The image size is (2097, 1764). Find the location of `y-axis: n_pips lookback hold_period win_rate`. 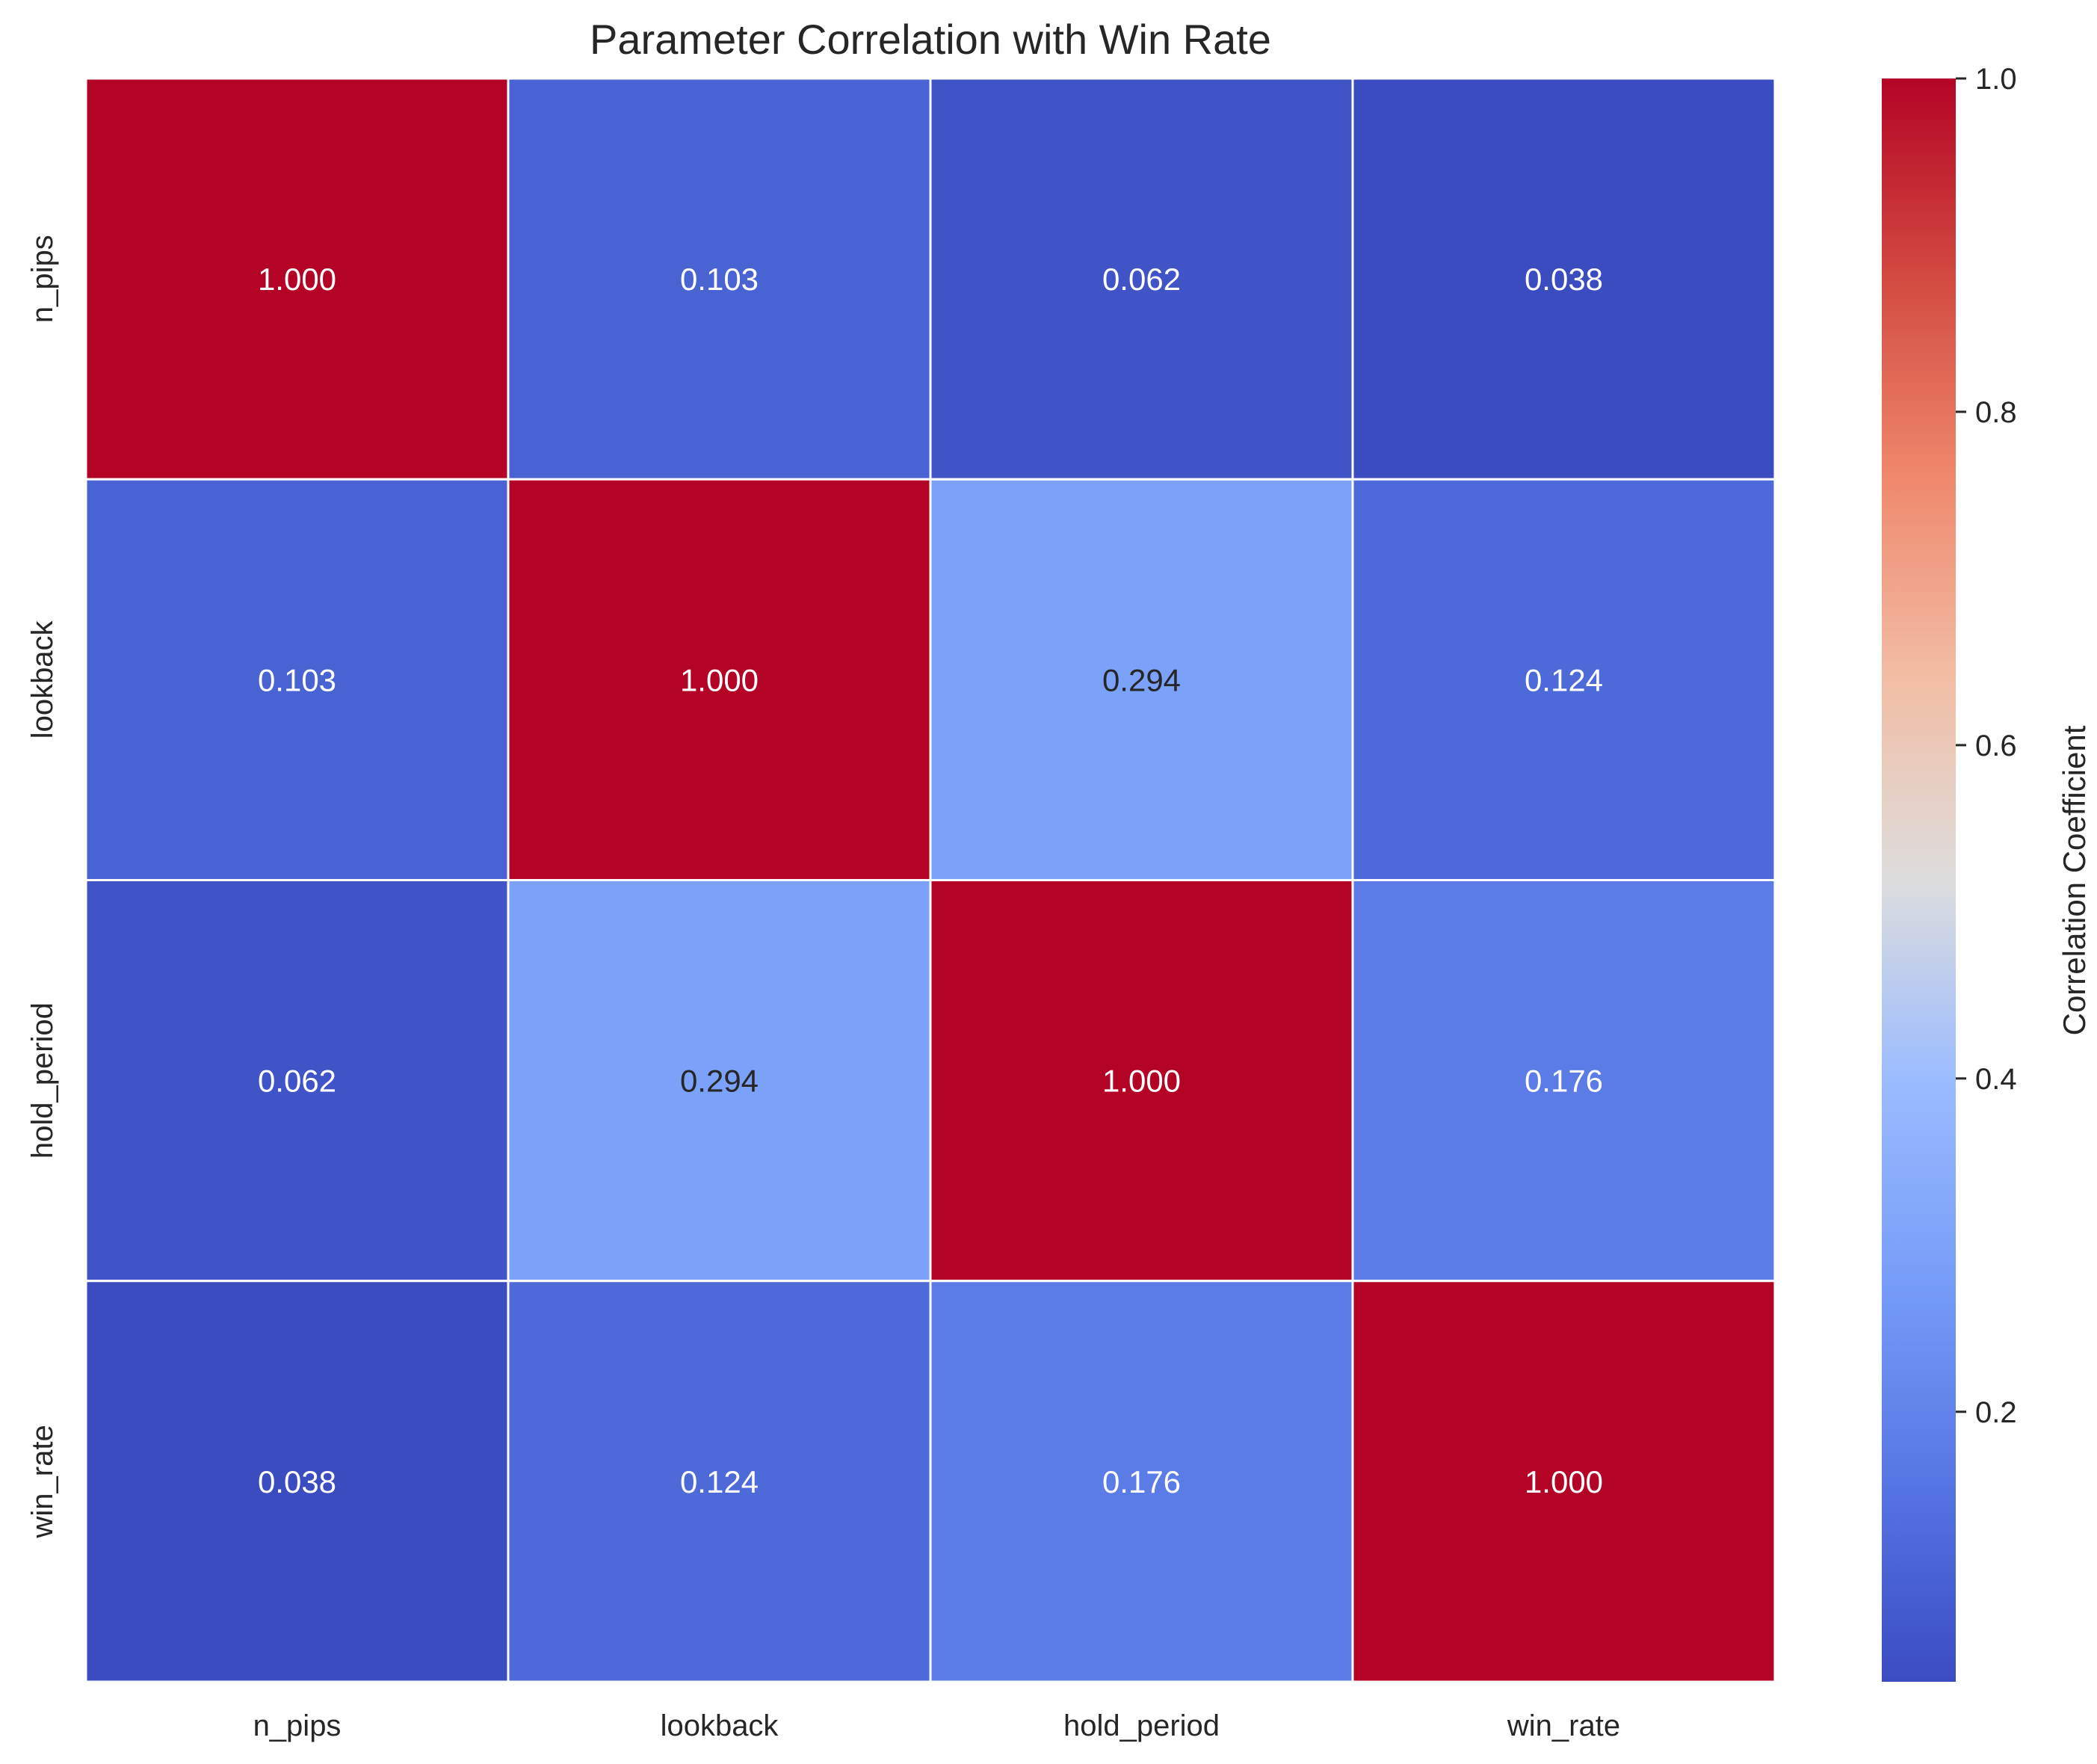

y-axis: n_pips lookback hold_period win_rate is located at coordinates (42, 886).